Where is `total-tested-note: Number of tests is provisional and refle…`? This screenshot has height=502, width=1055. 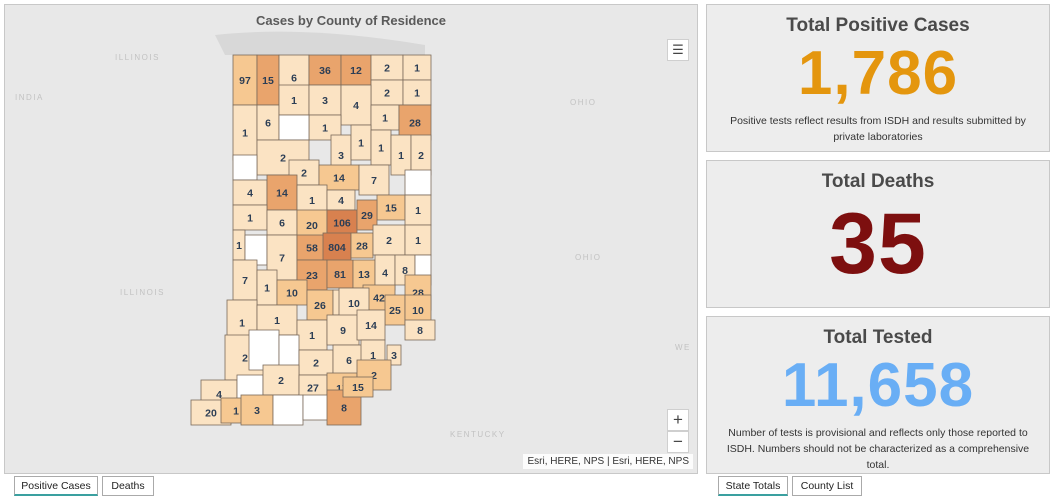
total-tested-note: Number of tests is provisional and refle… is located at coordinates (878, 449).